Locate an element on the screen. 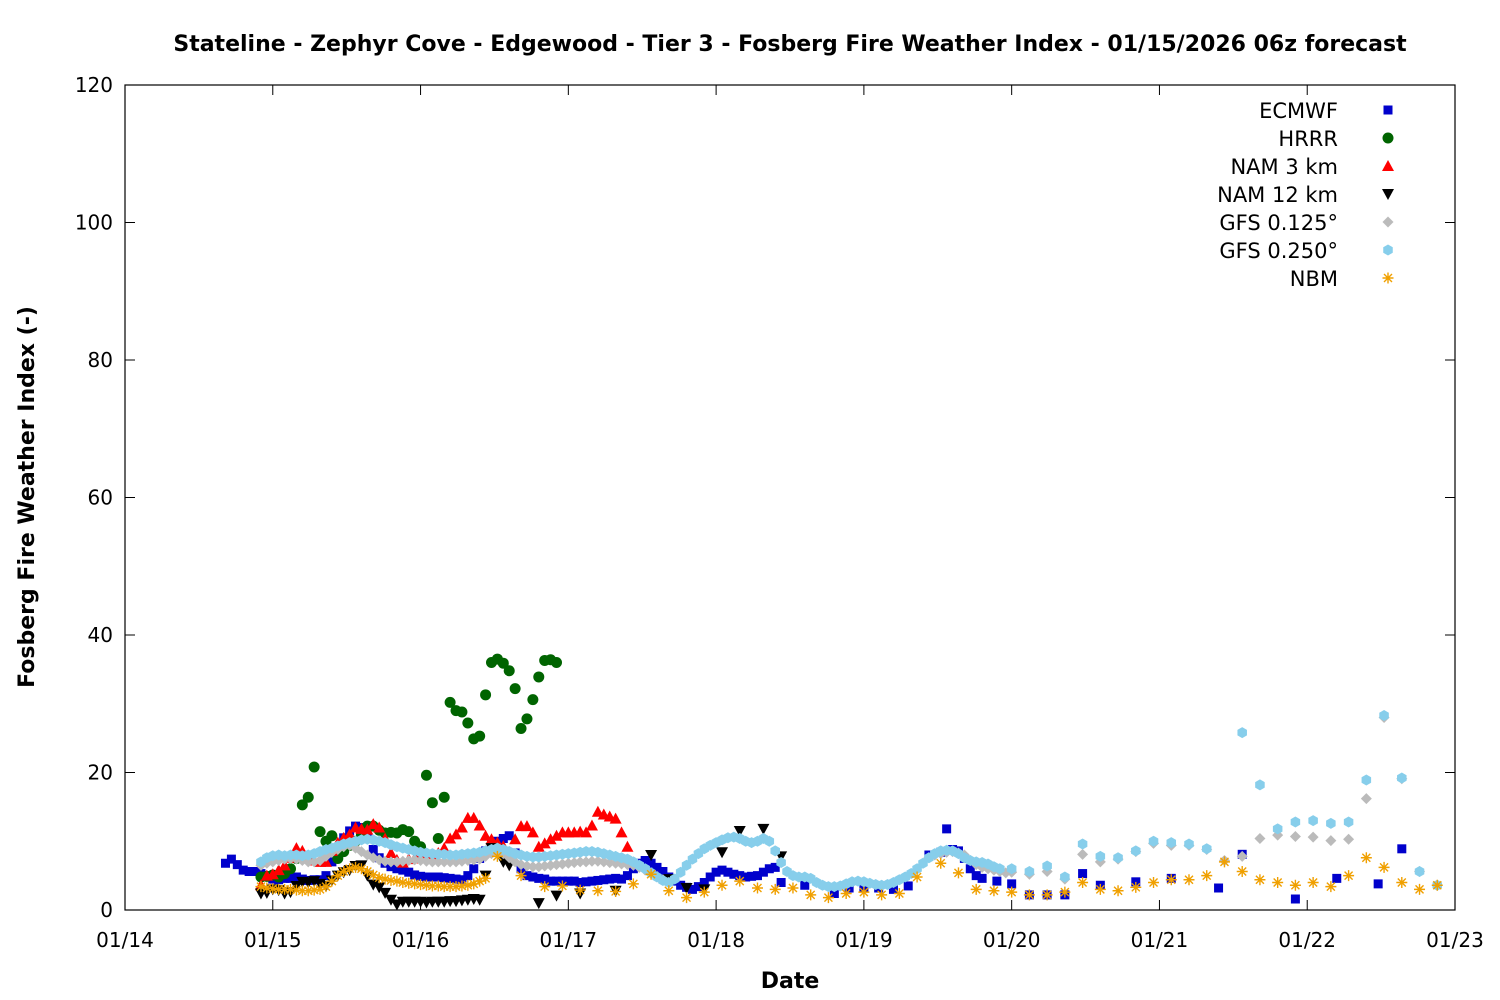  legend-label: NAM 12 km is located at coordinates (1277, 195).